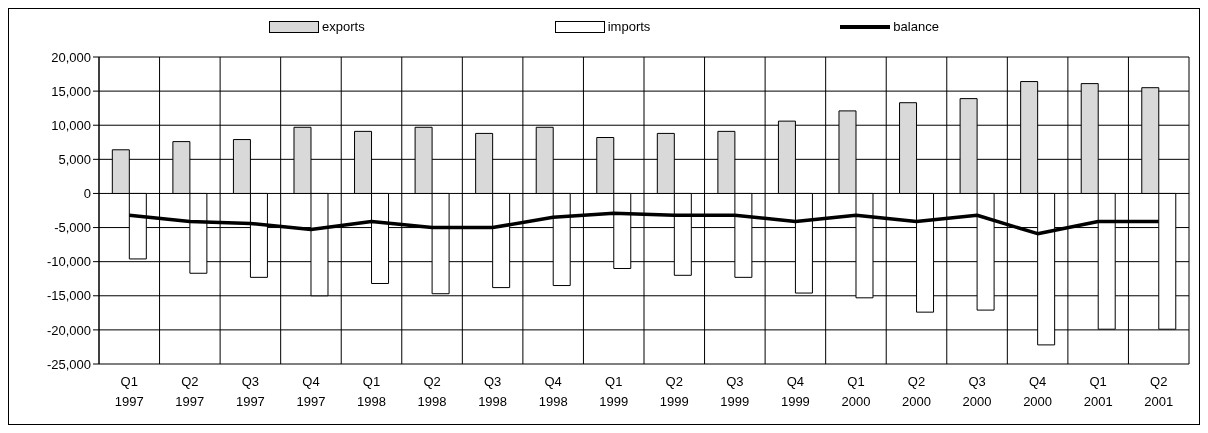 The width and height of the screenshot is (1208, 433). Describe the element at coordinates (68, 330) in the screenshot. I see `y-tick-label: -20,000` at that location.